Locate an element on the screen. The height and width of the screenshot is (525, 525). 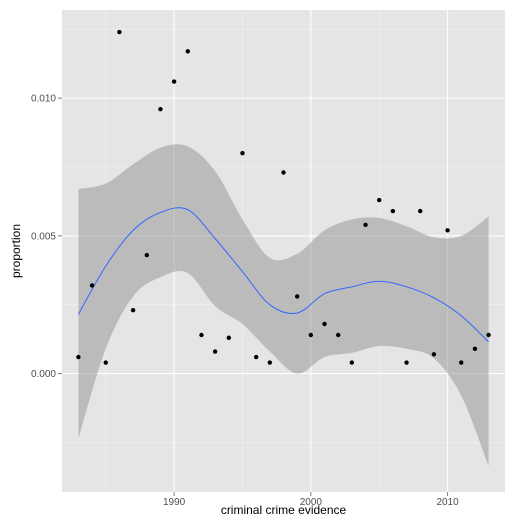
x-tick-label: 1990 is located at coordinates (174, 502).